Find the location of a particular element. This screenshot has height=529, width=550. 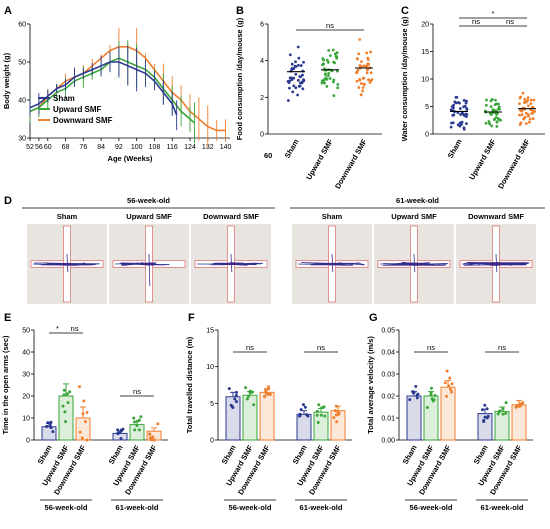

y-tick-label: 0.01 is located at coordinates (388, 419).